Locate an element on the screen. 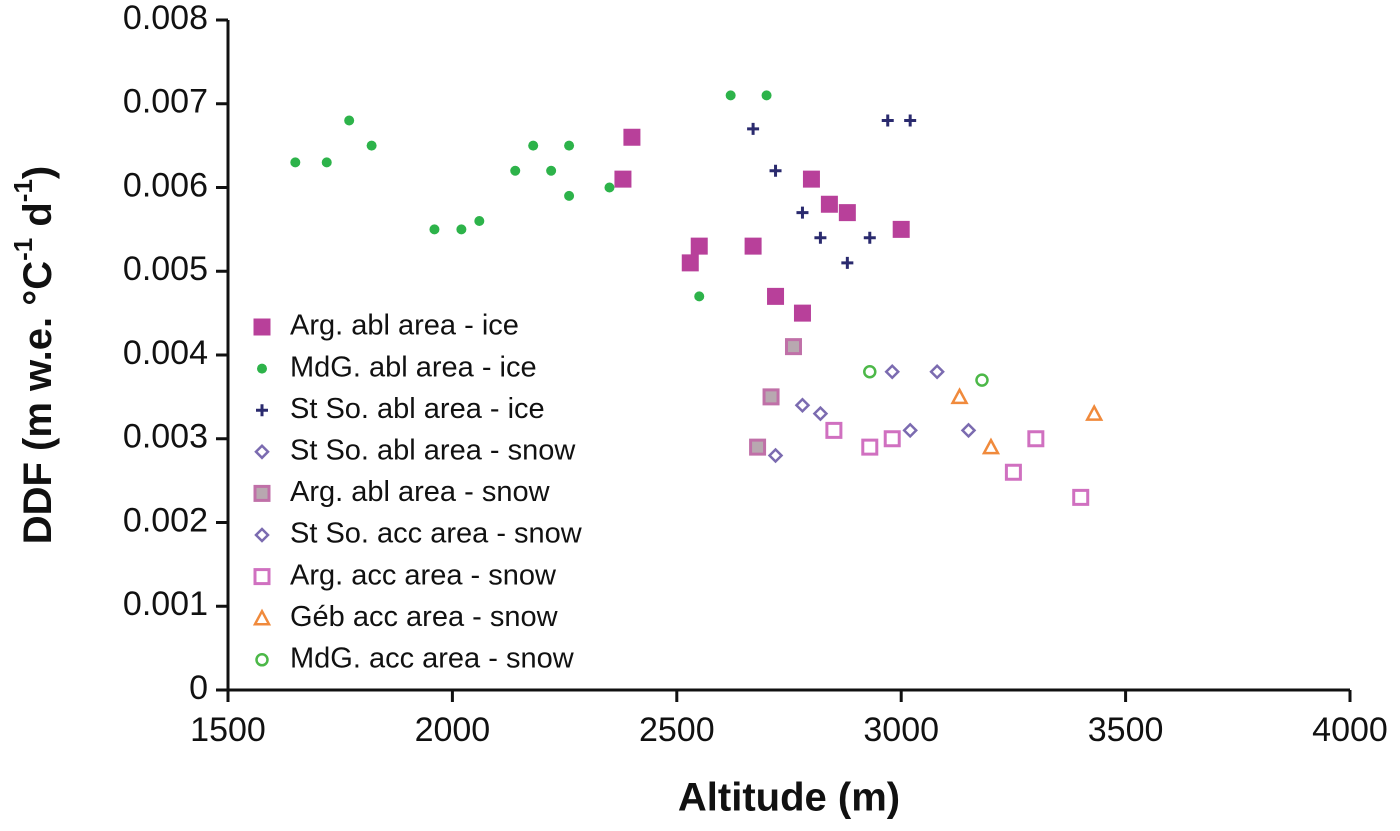 The height and width of the screenshot is (831, 1400). legend-label: St So. abl area - snow is located at coordinates (433, 450).